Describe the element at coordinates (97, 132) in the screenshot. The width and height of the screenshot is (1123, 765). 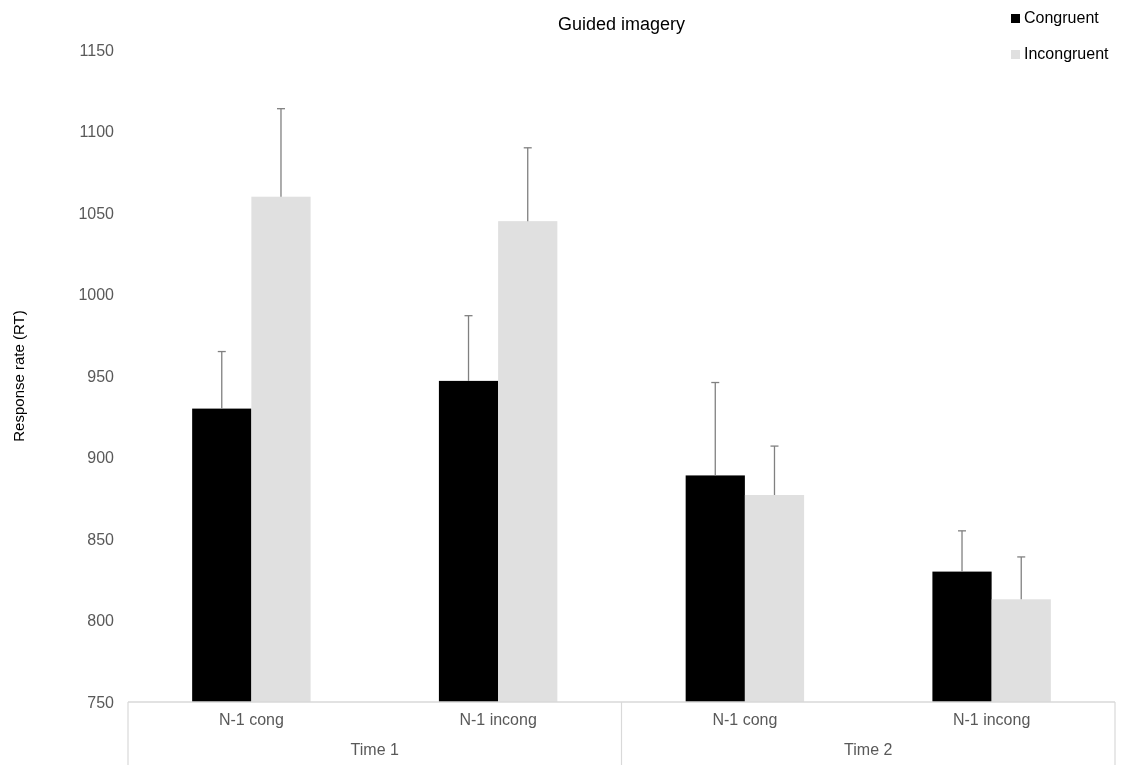
I see `y-tick-label: 1100` at that location.